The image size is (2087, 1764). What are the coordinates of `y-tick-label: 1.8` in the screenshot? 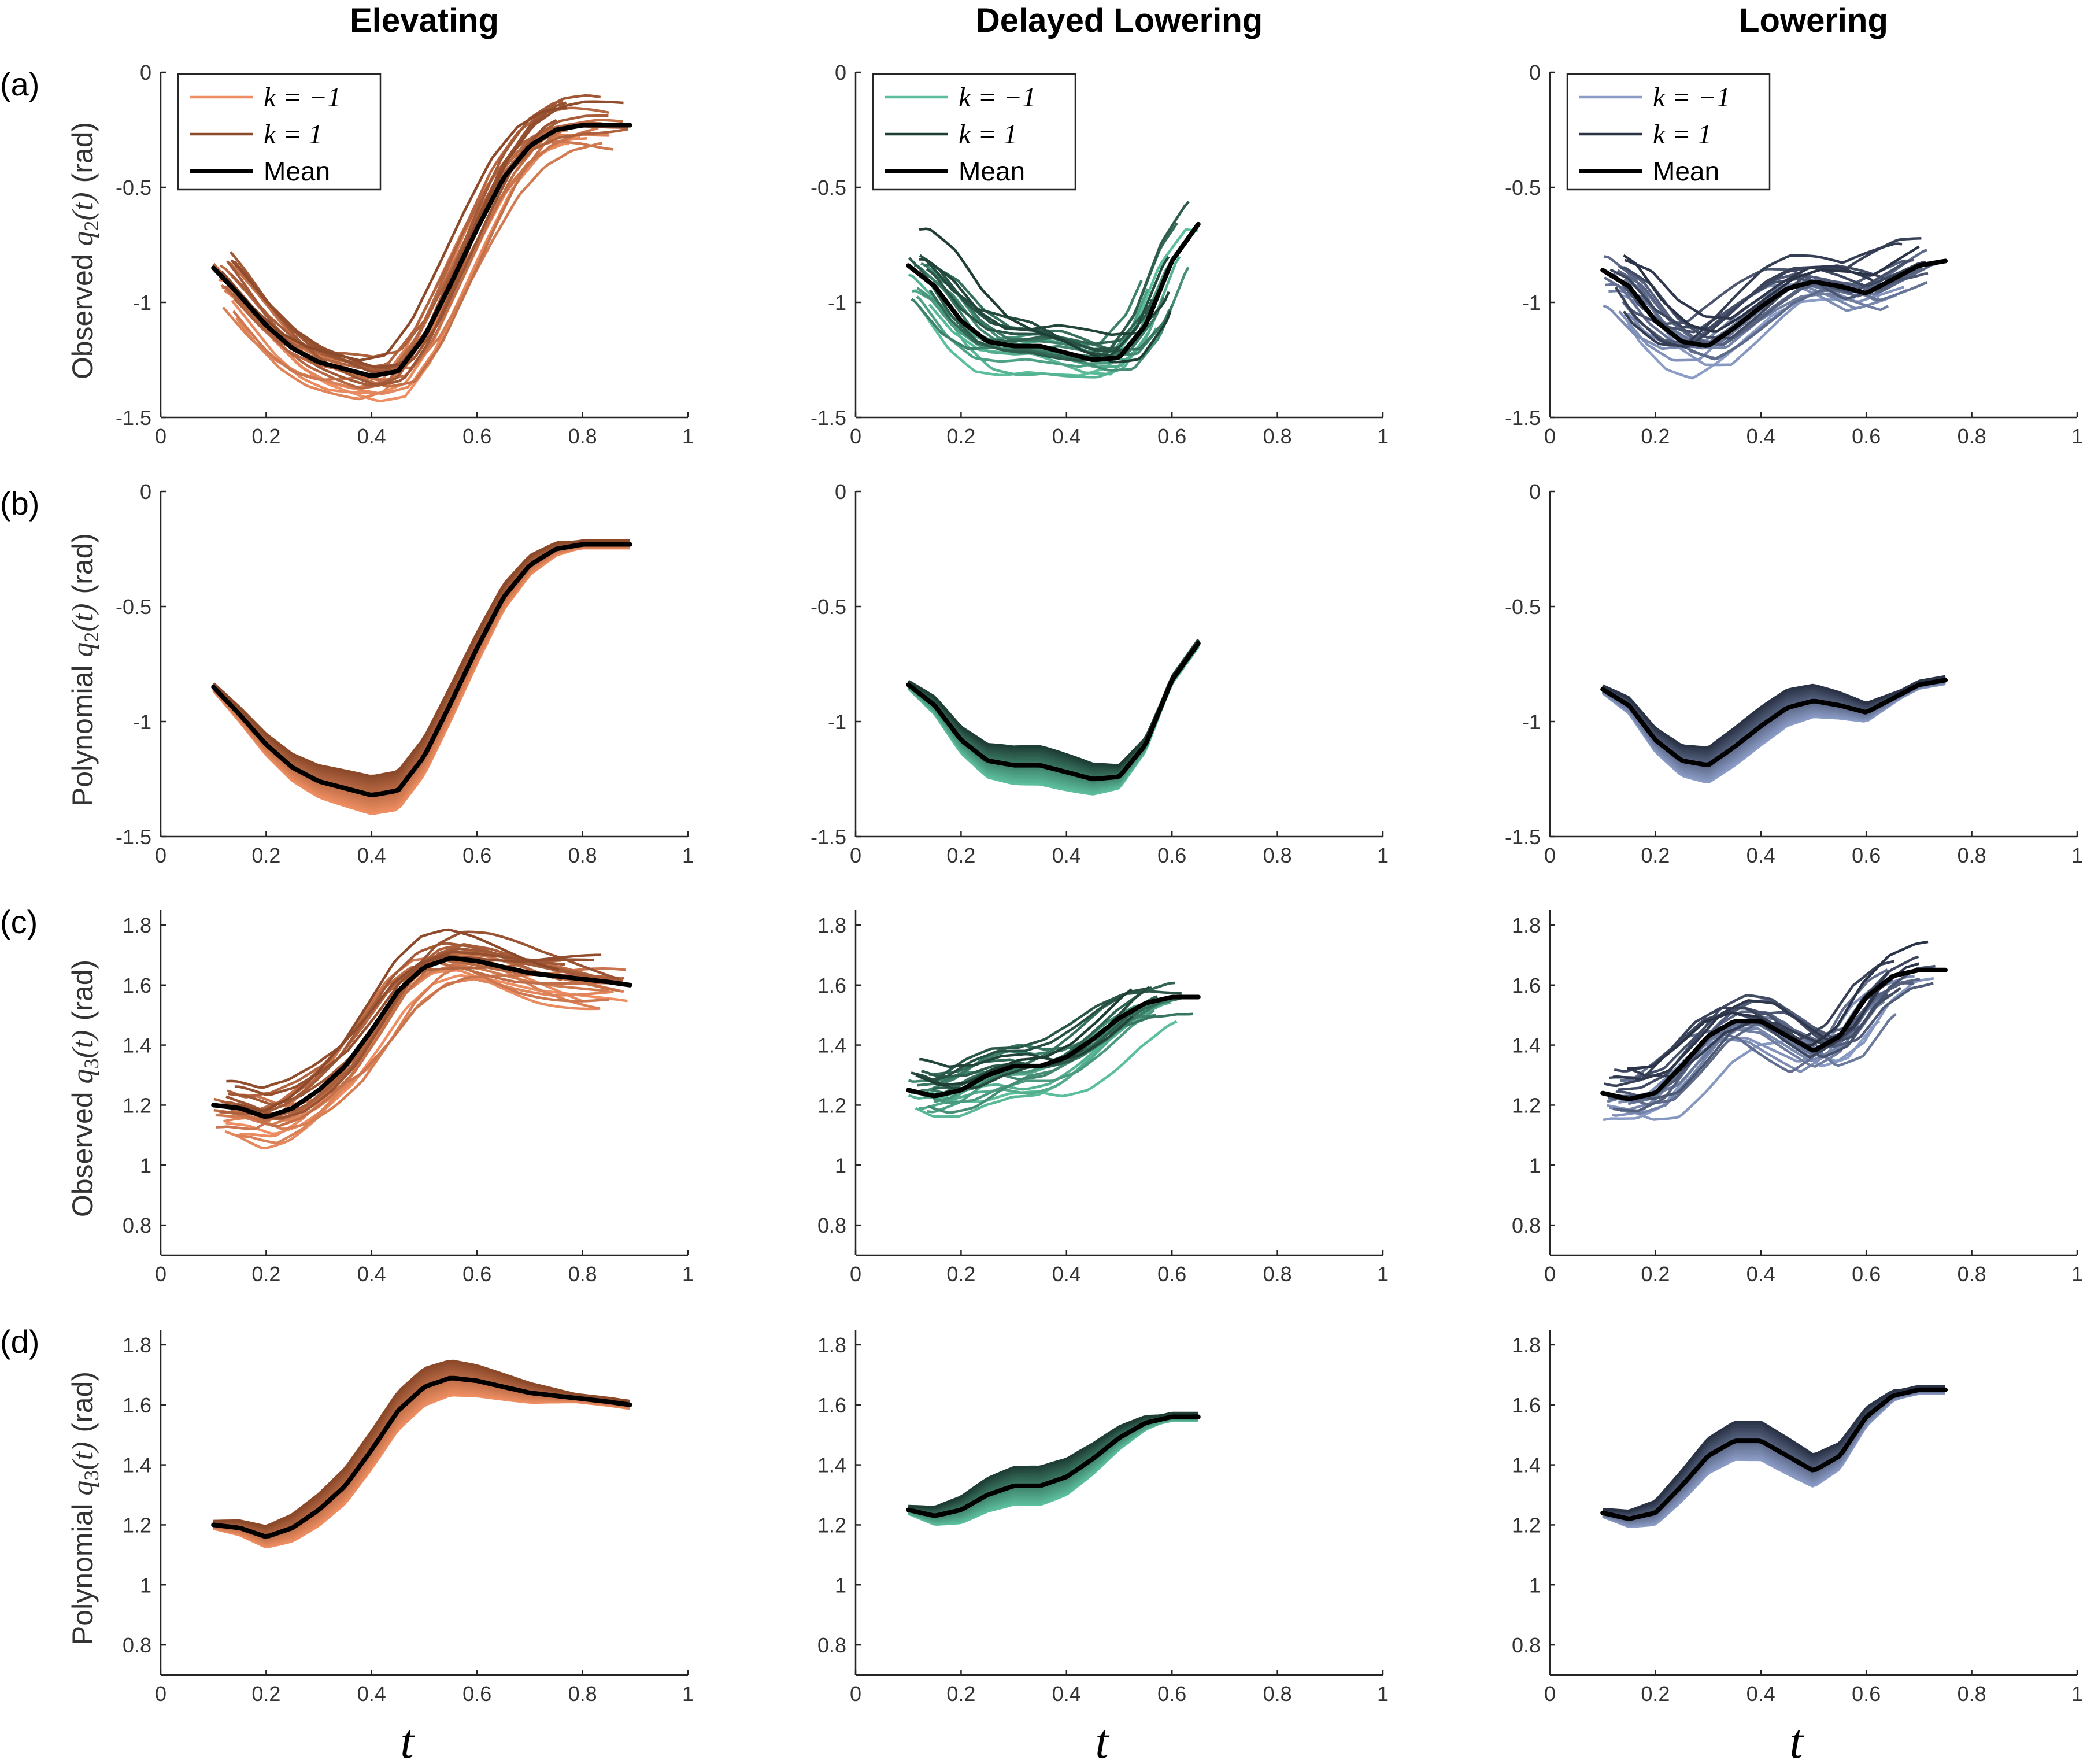 It's located at (831, 1345).